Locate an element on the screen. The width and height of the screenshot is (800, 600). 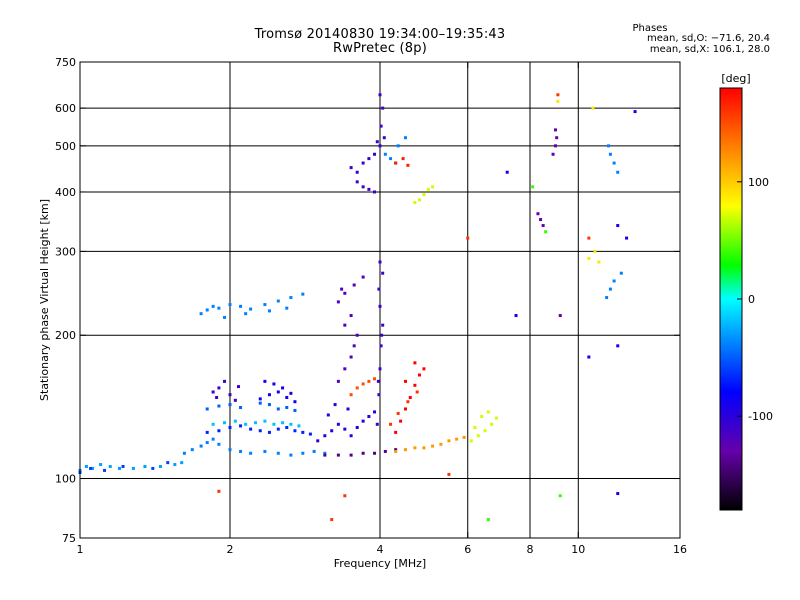
colorbar-tick-label: -100 is located at coordinates (760, 416).